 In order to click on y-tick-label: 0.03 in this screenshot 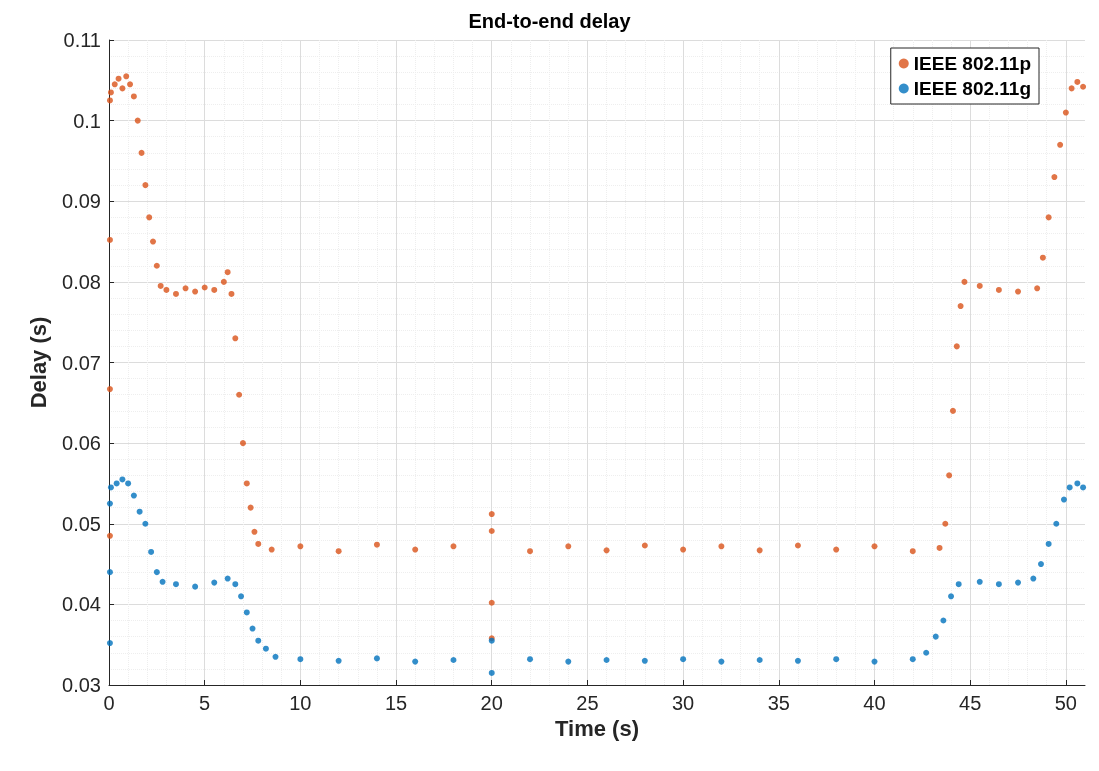, I will do `click(81, 685)`.